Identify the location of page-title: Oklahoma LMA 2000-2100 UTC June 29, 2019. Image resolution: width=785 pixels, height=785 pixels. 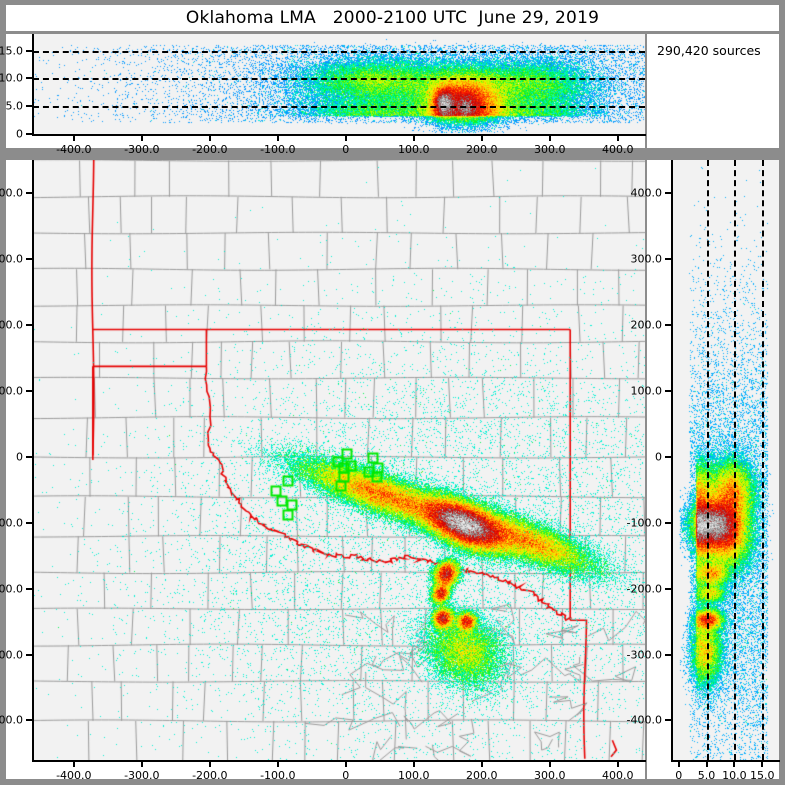
(392, 18).